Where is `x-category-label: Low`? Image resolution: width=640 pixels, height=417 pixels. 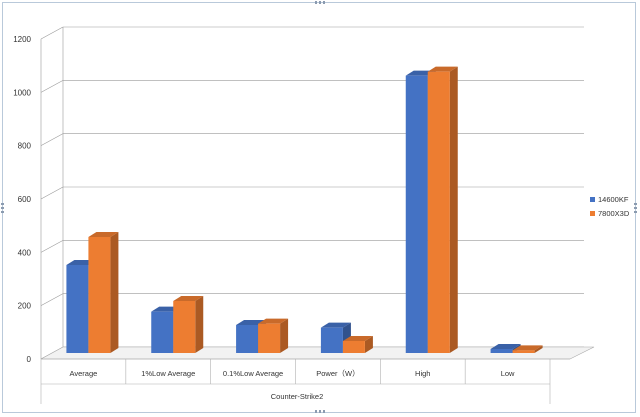 x-category-label: Low is located at coordinates (508, 373).